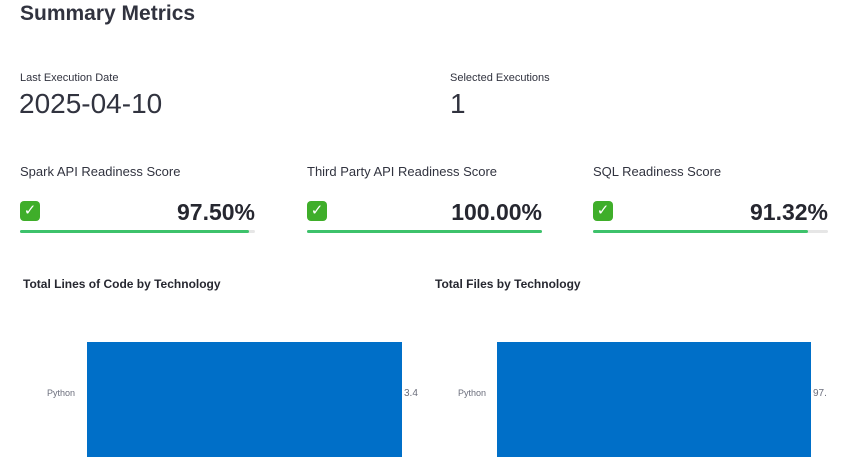 The height and width of the screenshot is (457, 865). I want to click on chart-title-files: Total Files by Technology, so click(508, 284).